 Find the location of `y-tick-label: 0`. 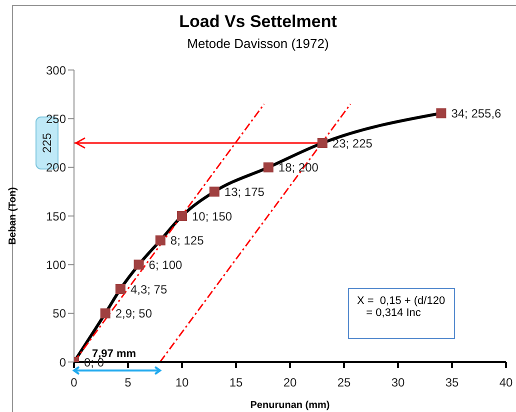

y-tick-label: 0 is located at coordinates (62, 362).